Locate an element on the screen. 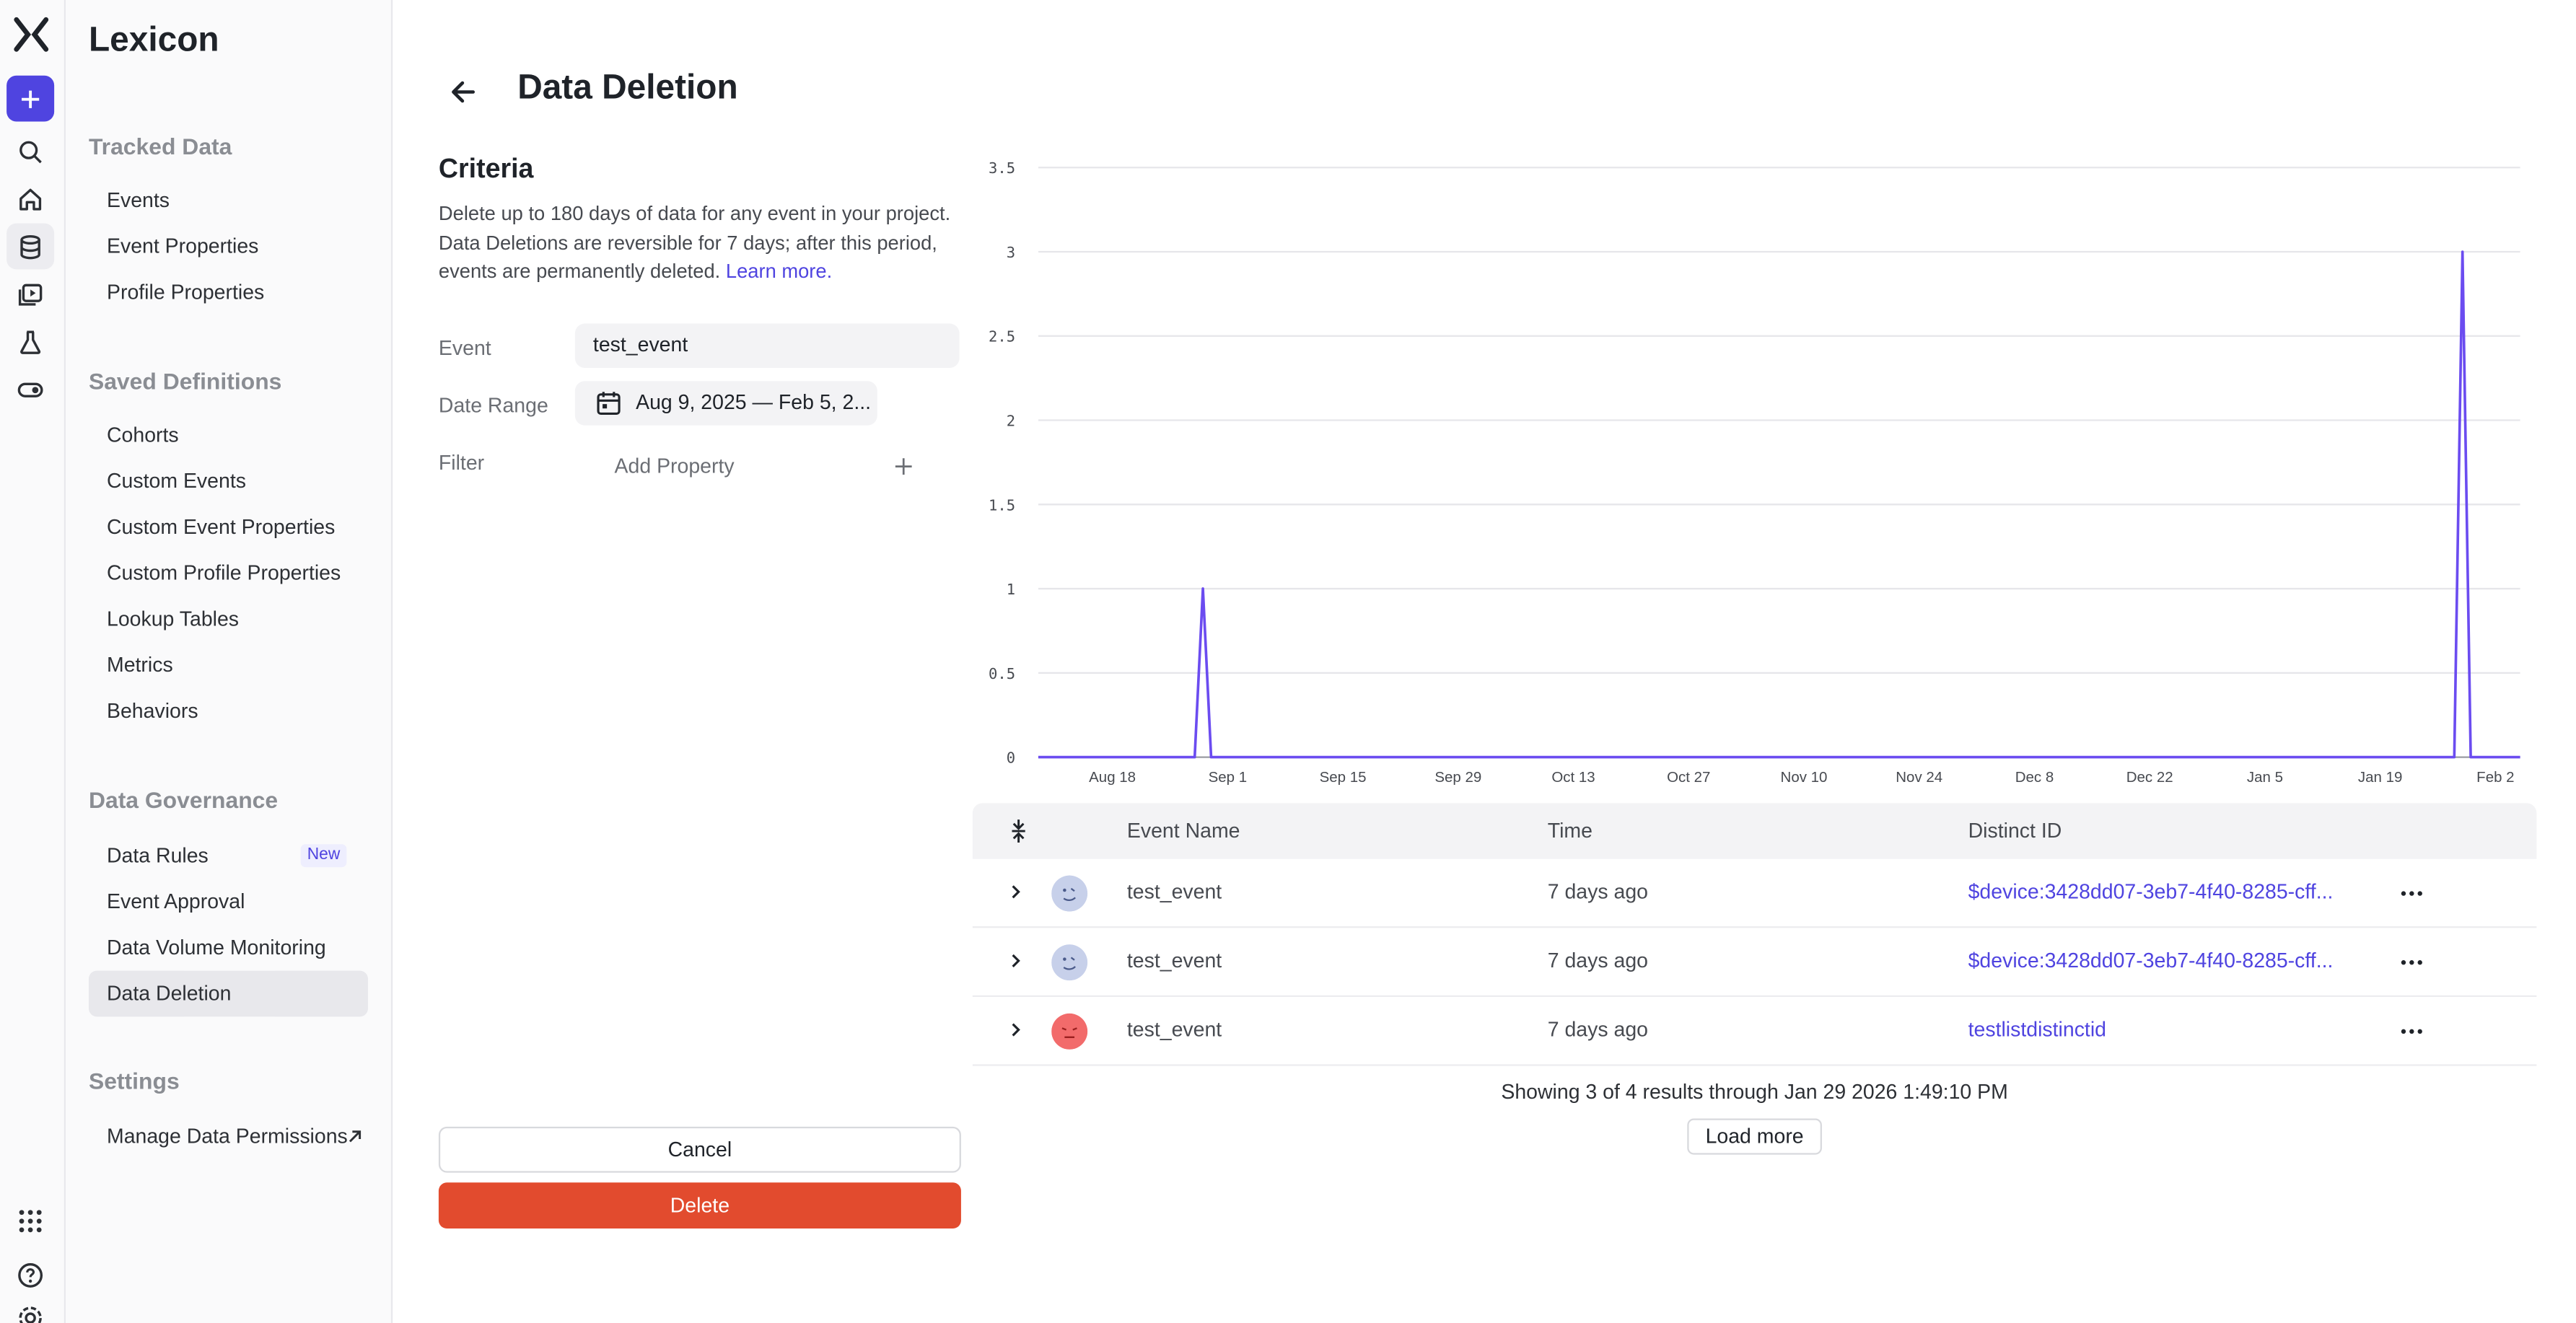 The width and height of the screenshot is (2576, 1323). sidebar-item-data-deletion: Data Deletion is located at coordinates (228, 994).